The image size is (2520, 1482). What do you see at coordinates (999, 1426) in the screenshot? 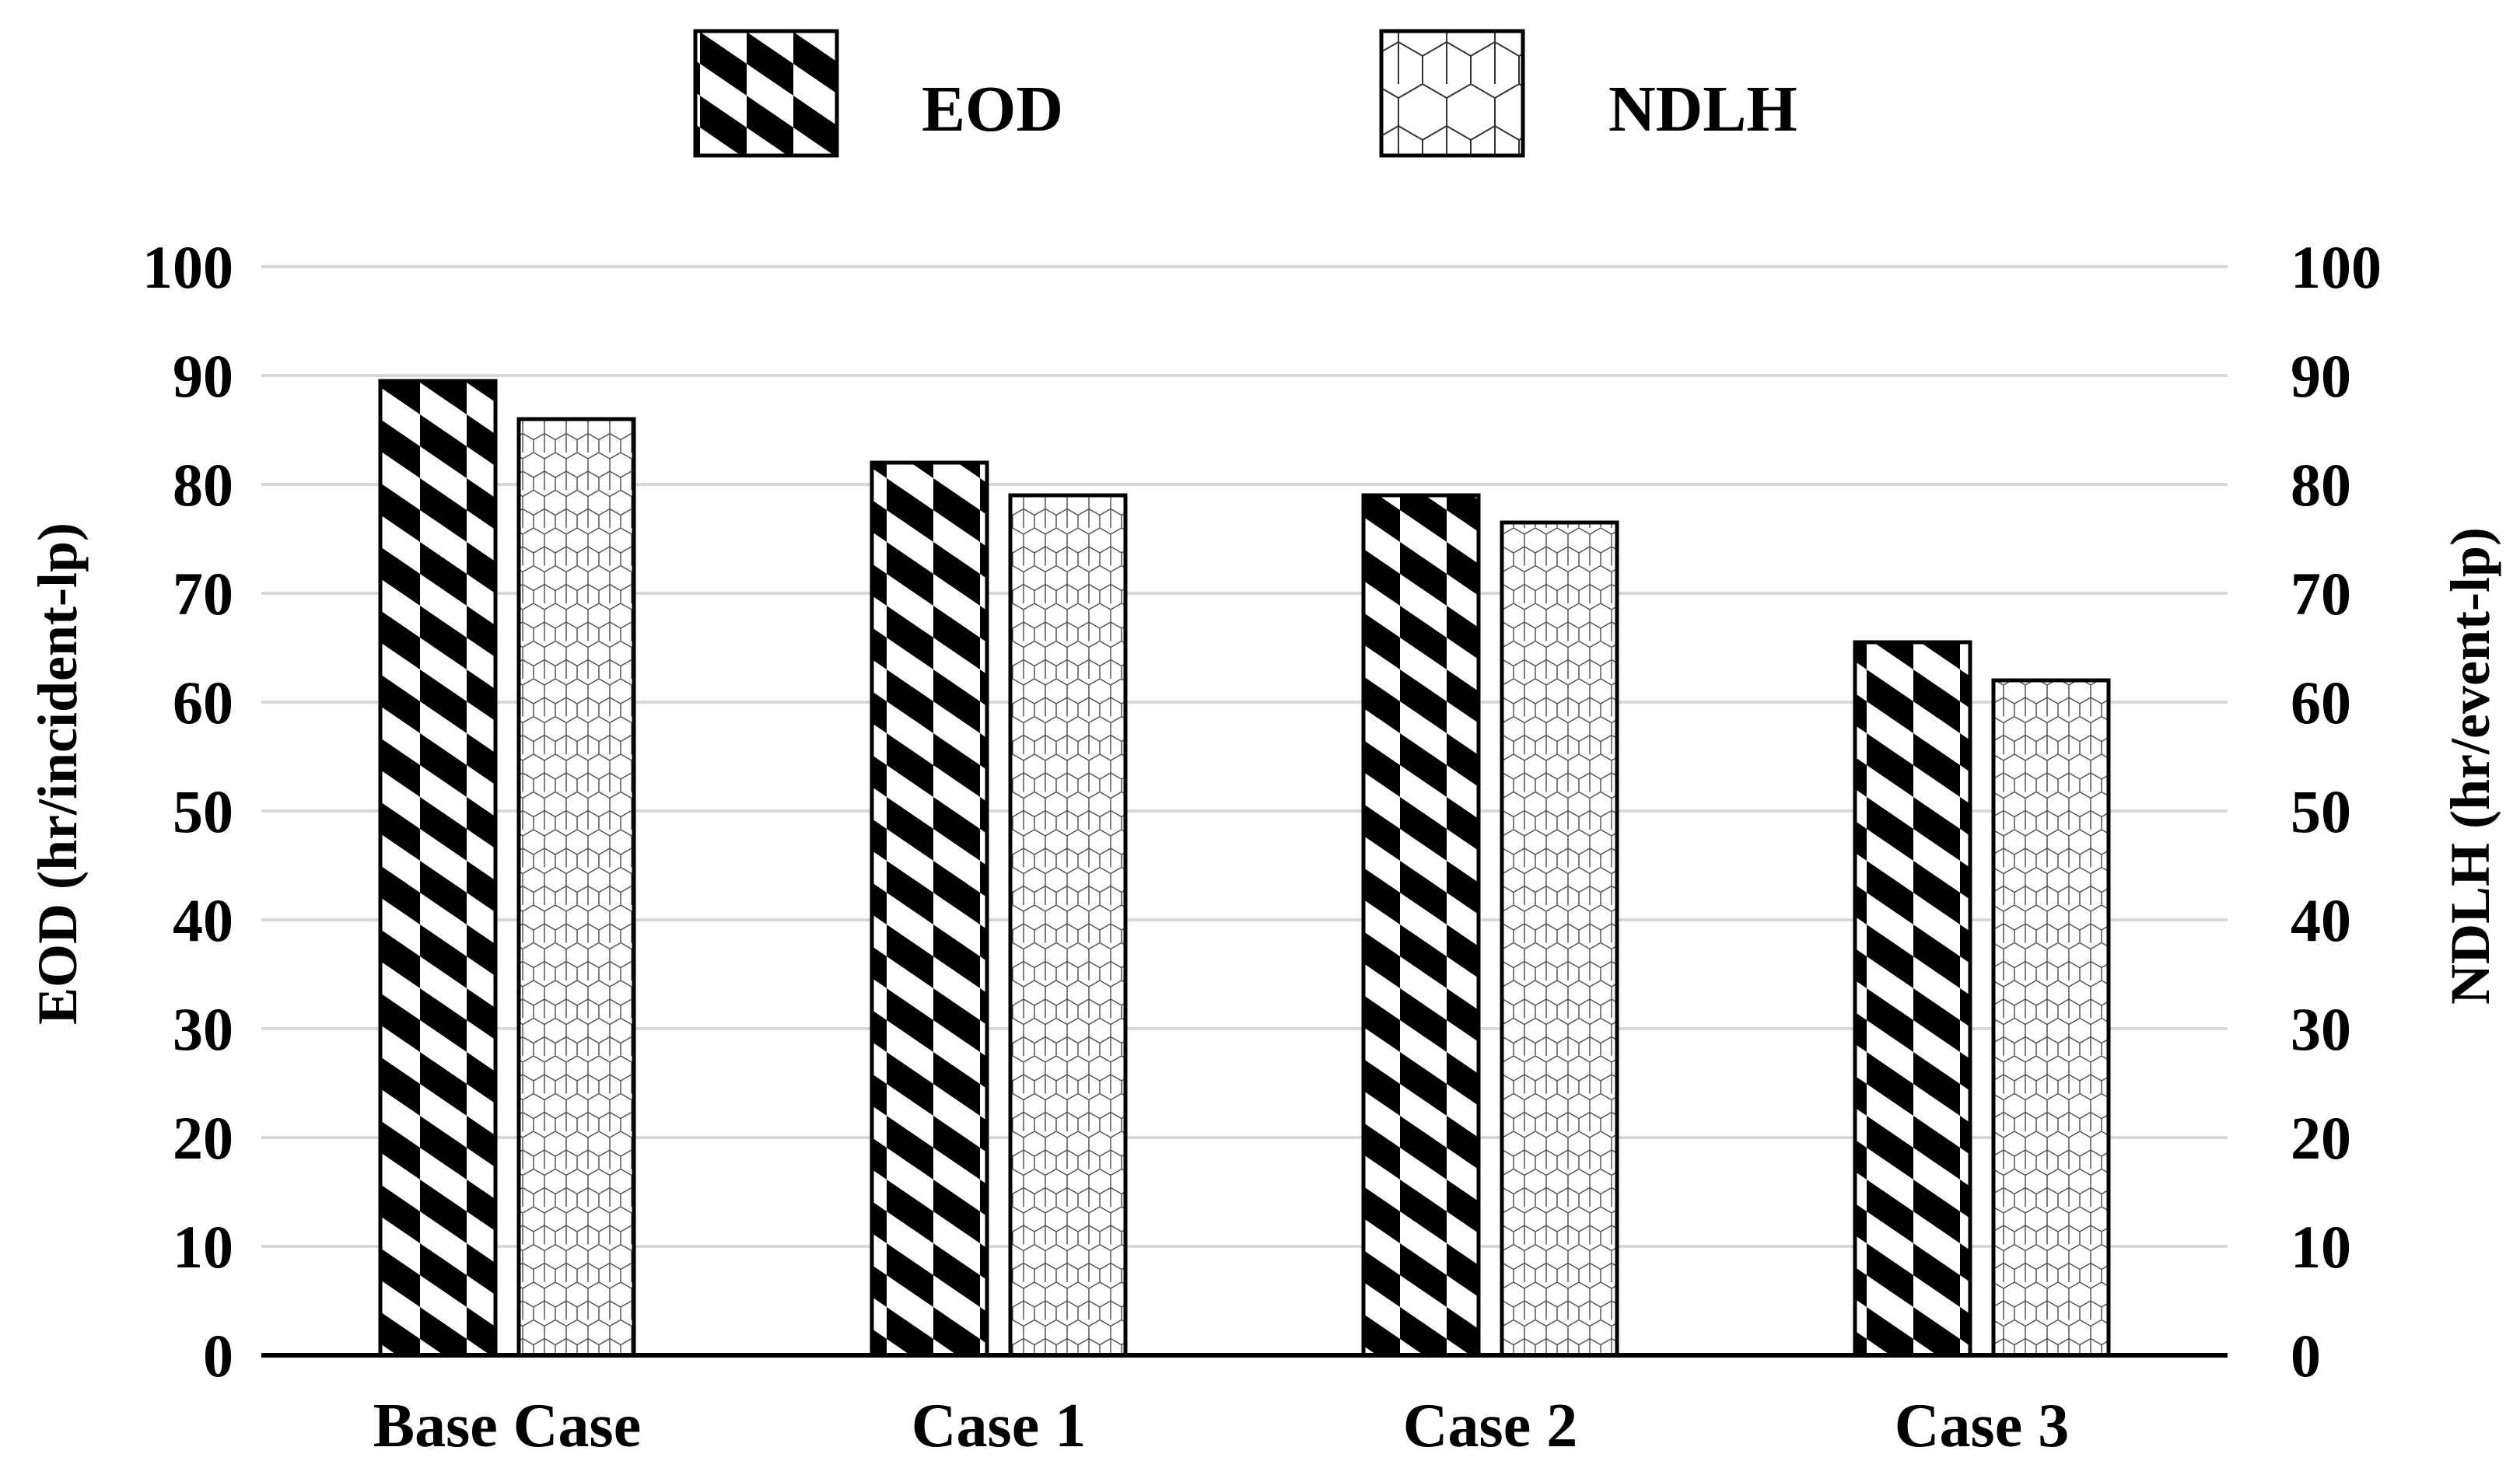
I see `x-tick-label: Case 1` at bounding box center [999, 1426].